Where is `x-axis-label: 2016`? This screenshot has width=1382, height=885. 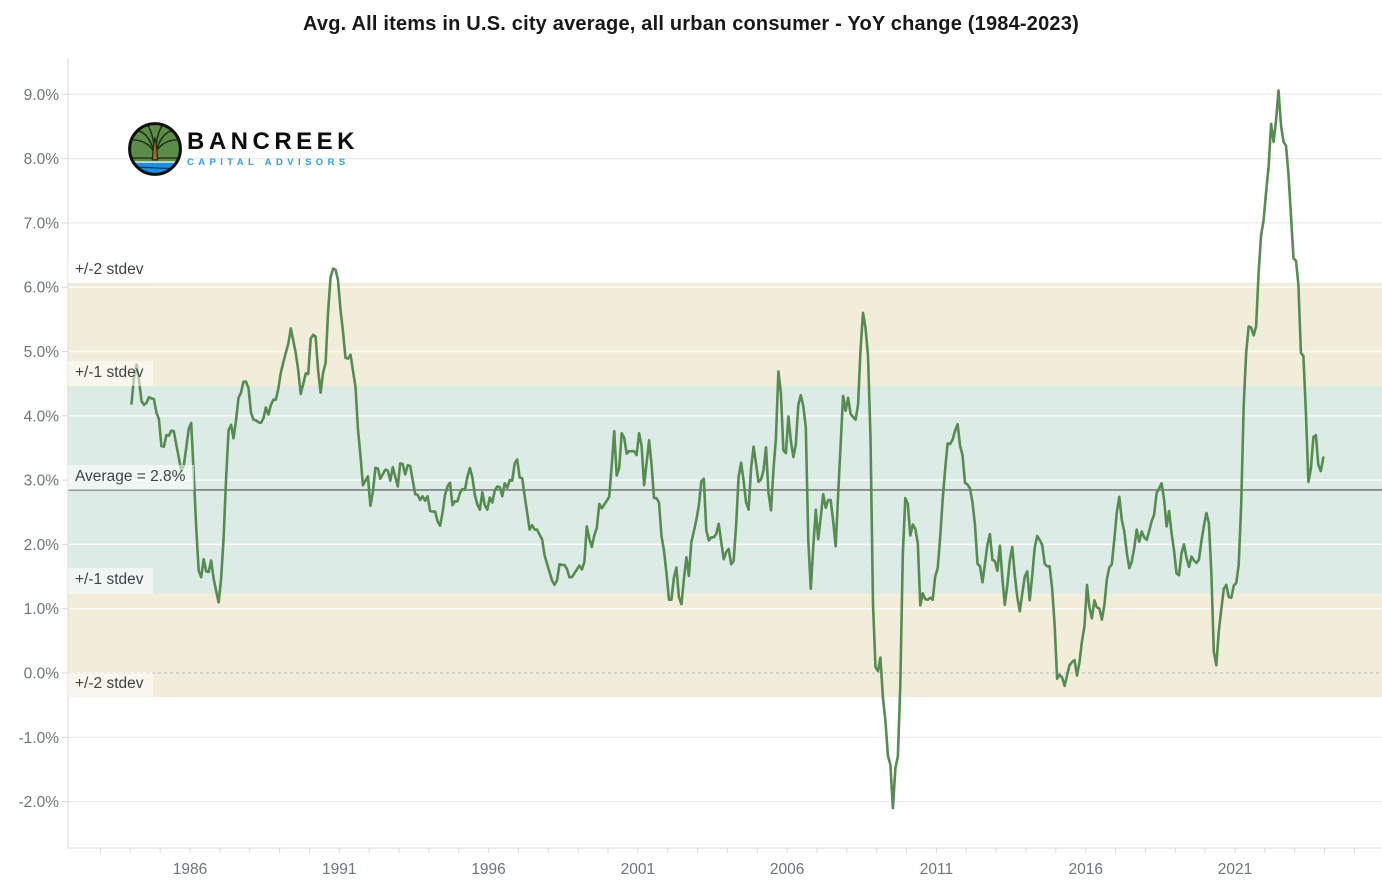
x-axis-label: 2016 is located at coordinates (1085, 869).